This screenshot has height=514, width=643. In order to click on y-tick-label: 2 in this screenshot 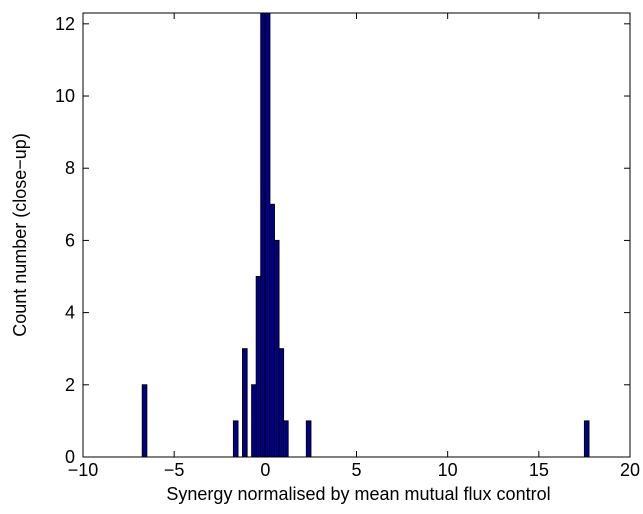, I will do `click(70, 385)`.